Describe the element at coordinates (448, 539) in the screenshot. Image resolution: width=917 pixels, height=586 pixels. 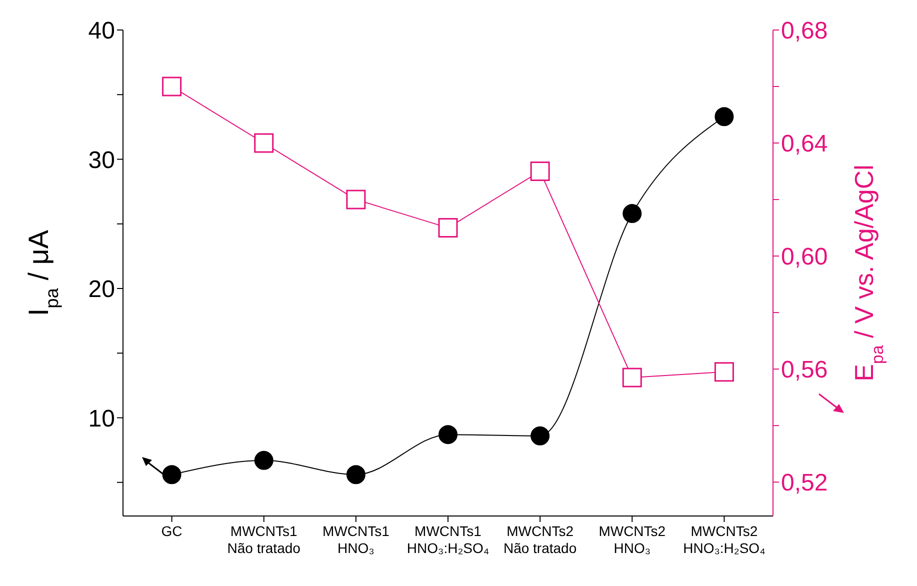
I see `x-tick-label: MWCNTs1 HNO₃:H₂SO₄` at that location.